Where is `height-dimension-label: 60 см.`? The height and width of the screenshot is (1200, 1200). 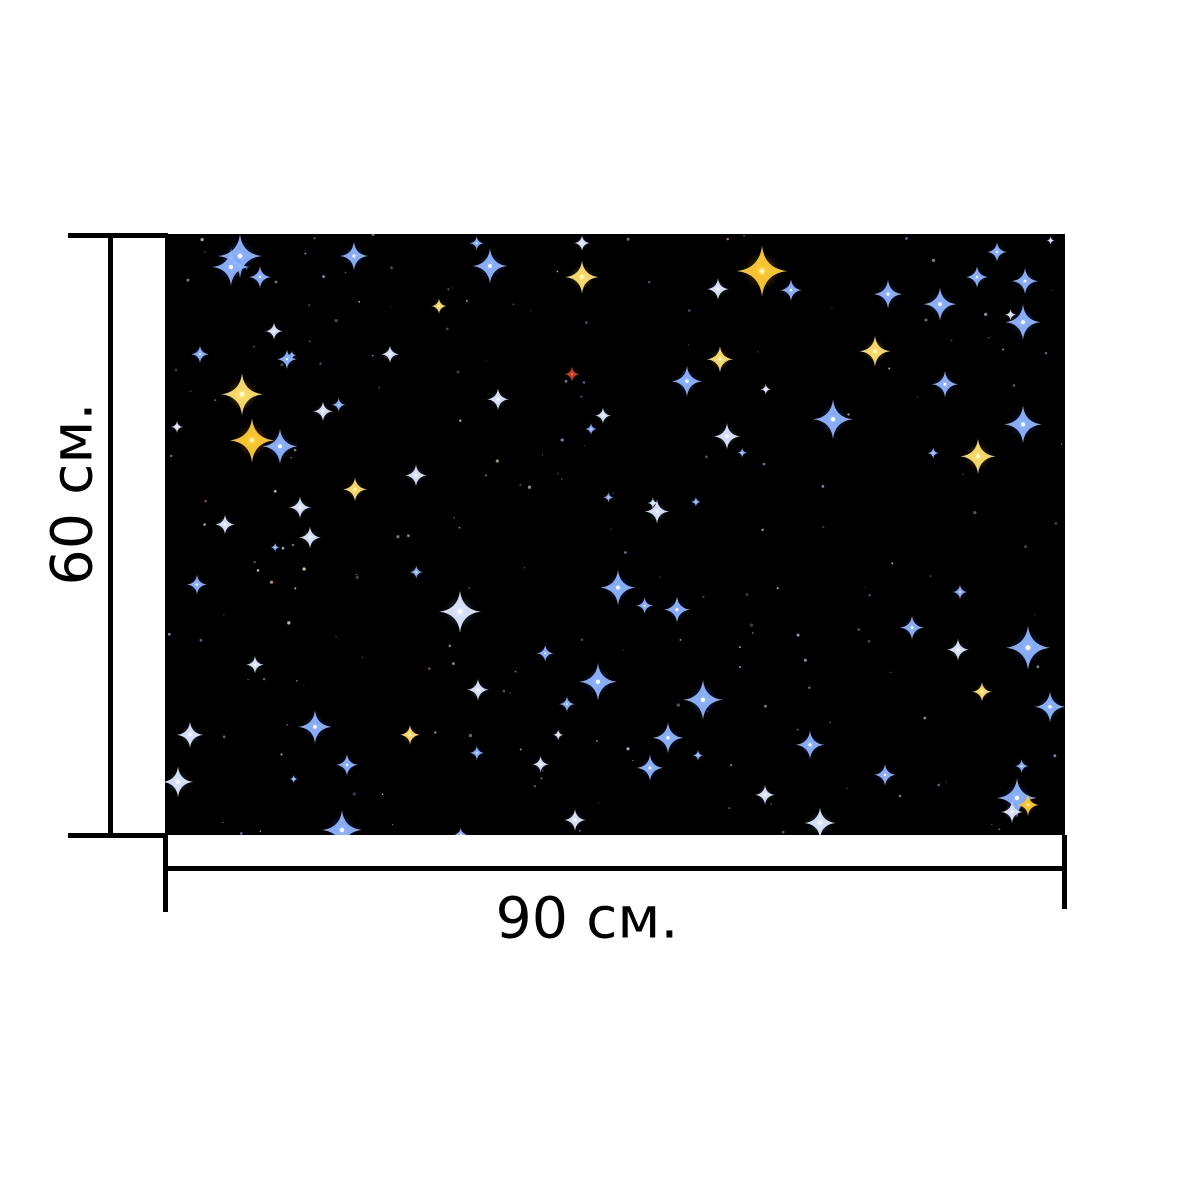 height-dimension-label: 60 см. is located at coordinates (72, 494).